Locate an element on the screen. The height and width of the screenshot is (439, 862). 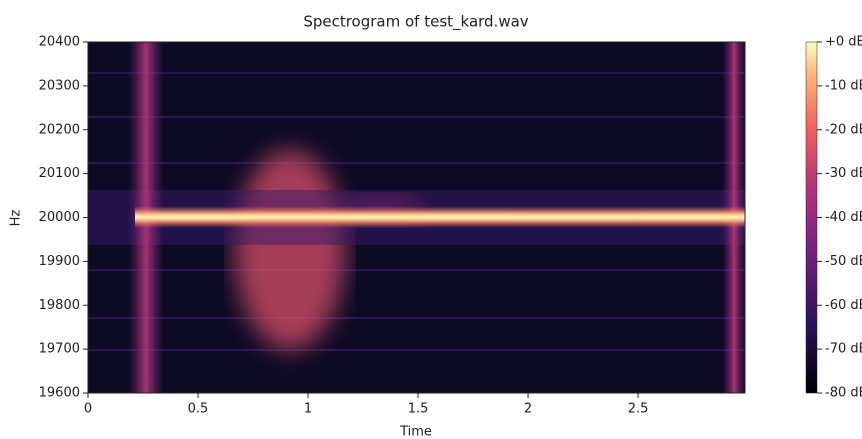
colorbar-tick-label: -50 dB is located at coordinates (843, 261).